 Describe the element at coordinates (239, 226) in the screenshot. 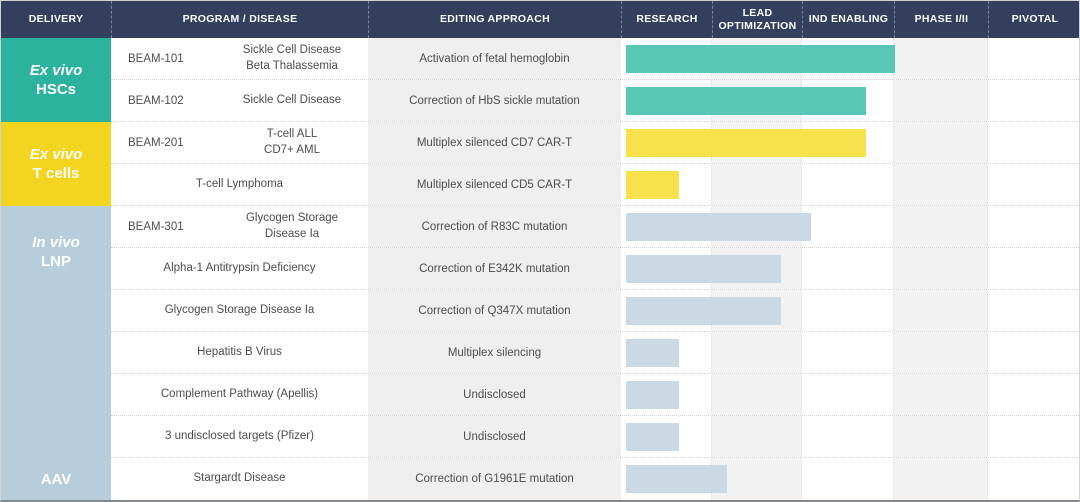

I see `program-cell: BEAM-301 Glycogen Storage Disease Ia` at that location.